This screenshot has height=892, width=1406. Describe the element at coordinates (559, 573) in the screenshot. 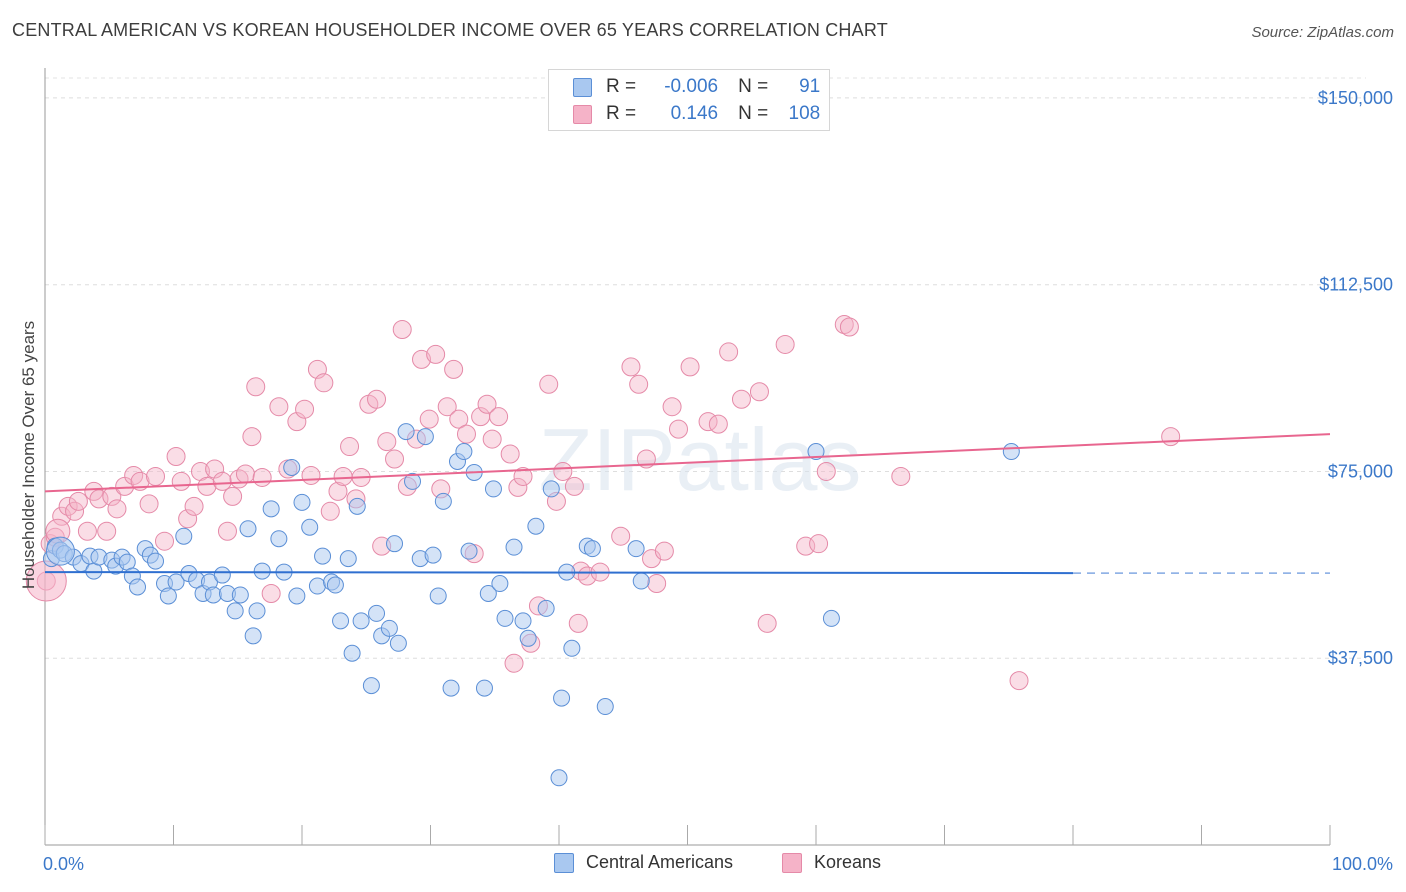

I see `central-americans-trend-line` at that location.